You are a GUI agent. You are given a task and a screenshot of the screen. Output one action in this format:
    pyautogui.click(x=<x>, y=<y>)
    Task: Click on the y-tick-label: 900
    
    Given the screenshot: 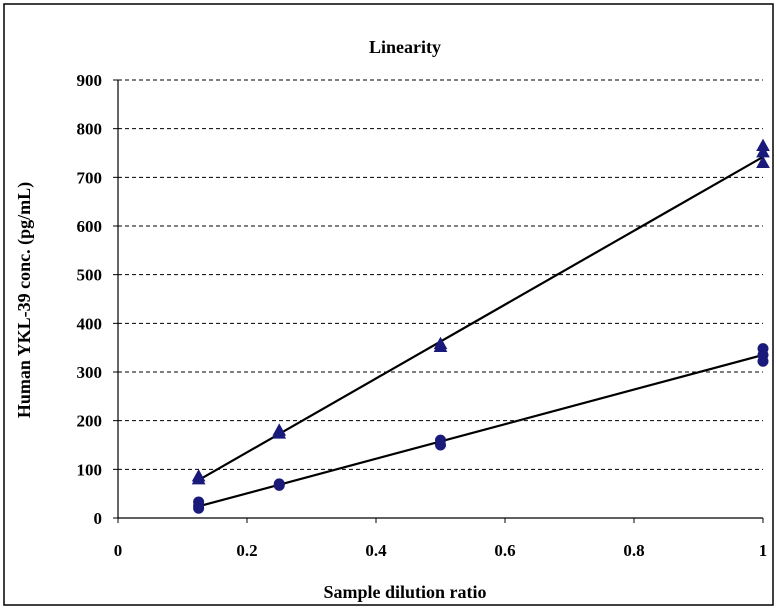 What is the action you would take?
    pyautogui.click(x=90, y=80)
    